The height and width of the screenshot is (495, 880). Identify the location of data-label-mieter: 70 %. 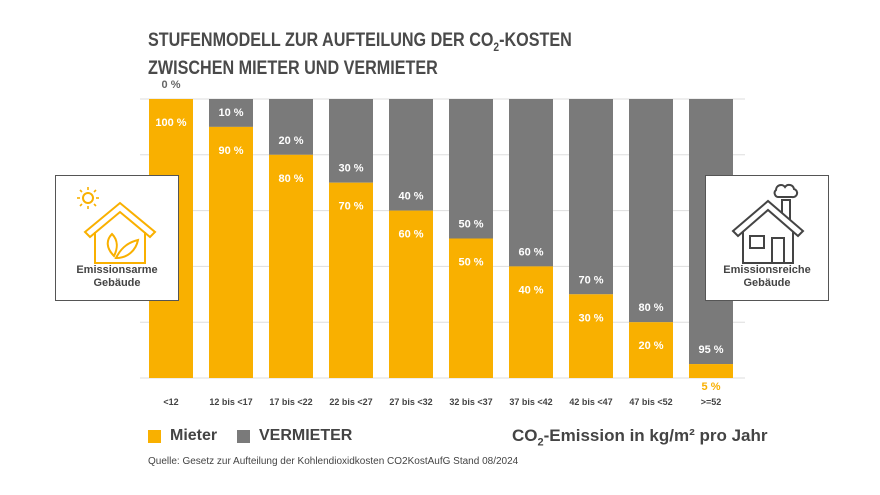
(350, 207).